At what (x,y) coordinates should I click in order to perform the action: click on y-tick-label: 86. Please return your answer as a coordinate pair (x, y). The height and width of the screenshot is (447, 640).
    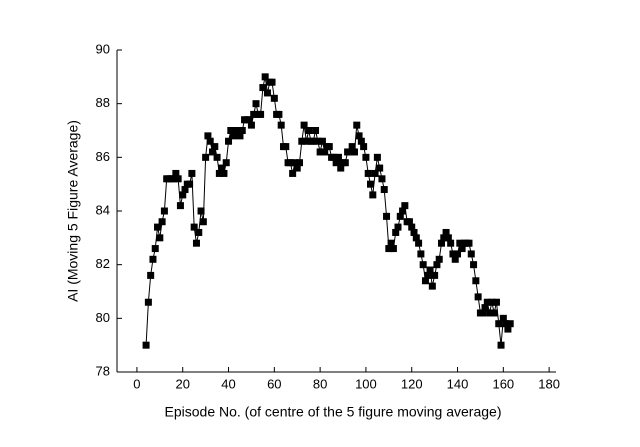
    Looking at the image, I should click on (103, 156).